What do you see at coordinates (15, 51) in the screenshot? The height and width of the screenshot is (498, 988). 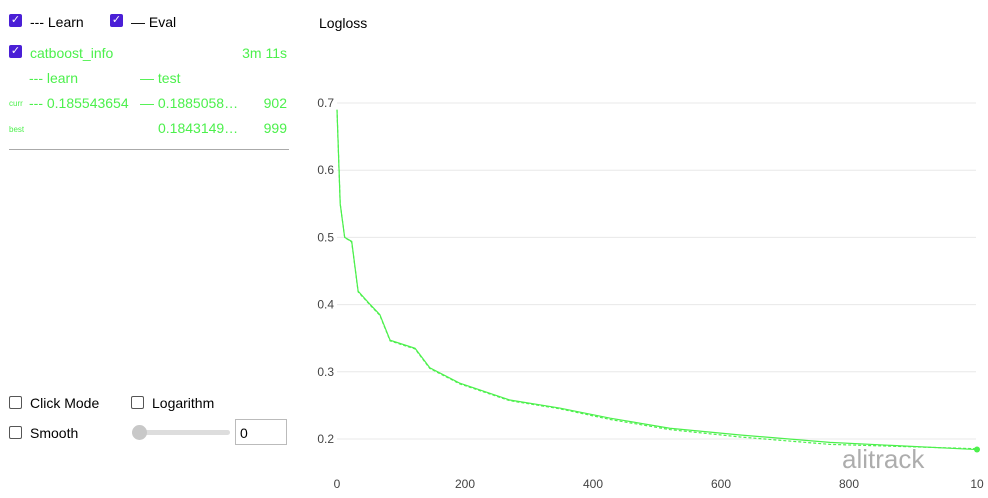 I see `run-checkbox: ✓` at bounding box center [15, 51].